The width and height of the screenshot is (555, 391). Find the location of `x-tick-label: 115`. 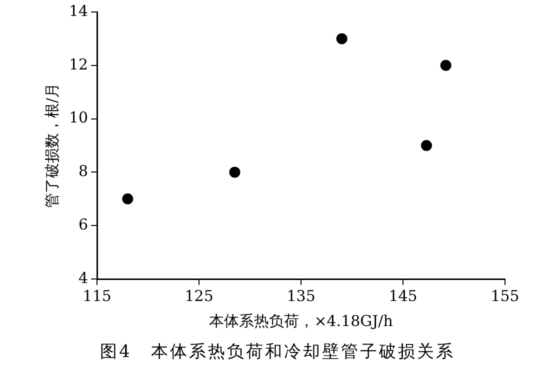

x-tick-label: 115 is located at coordinates (97, 295).